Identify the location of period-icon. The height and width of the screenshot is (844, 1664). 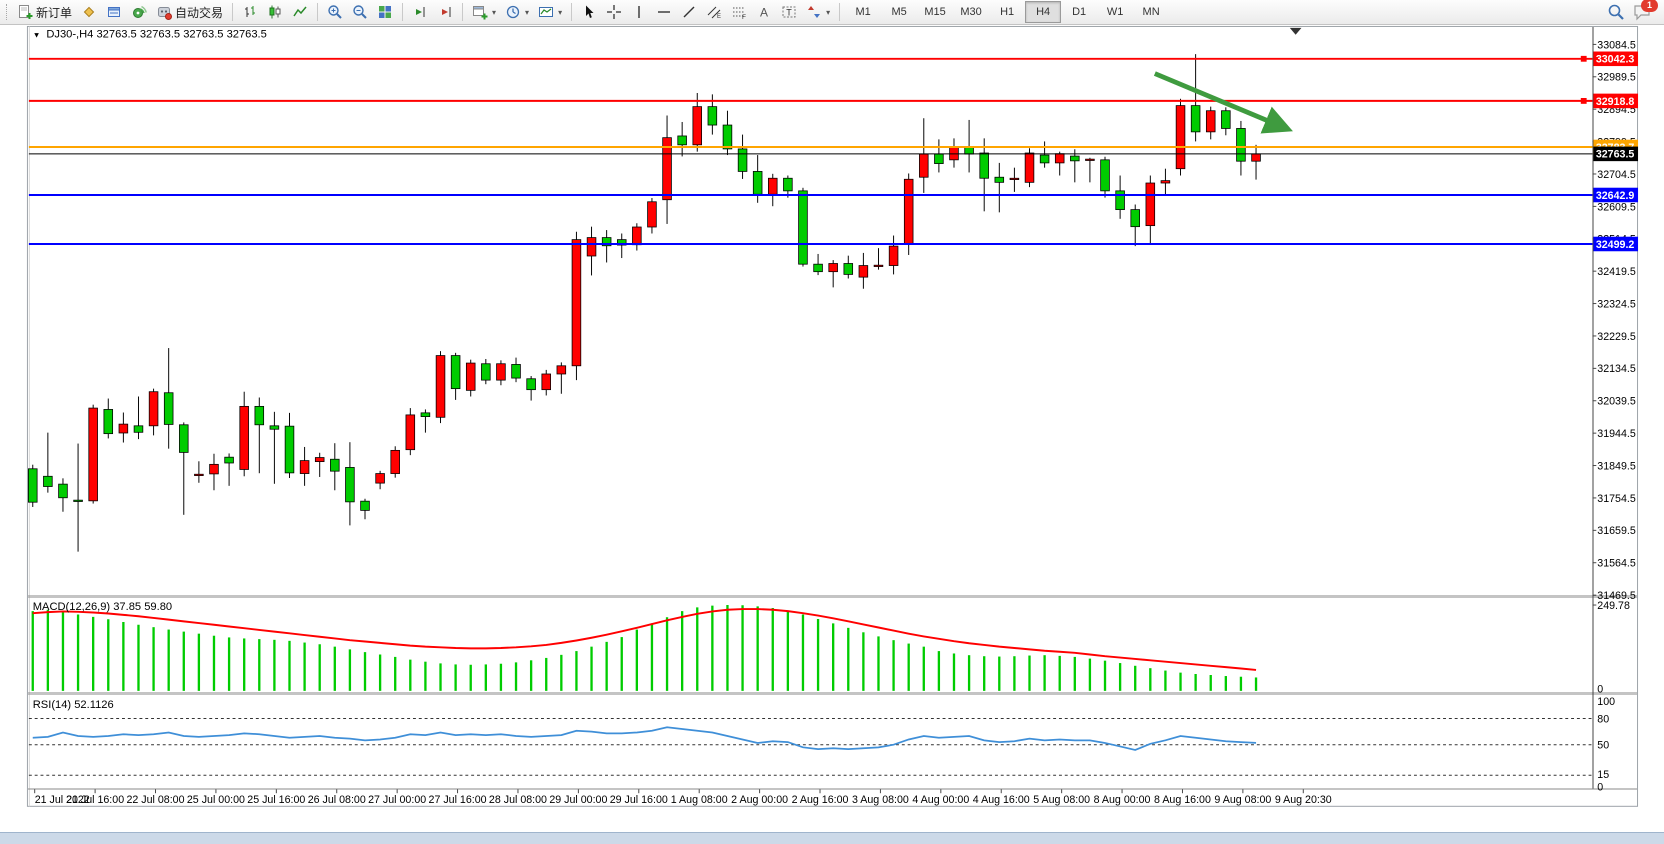
(513, 12).